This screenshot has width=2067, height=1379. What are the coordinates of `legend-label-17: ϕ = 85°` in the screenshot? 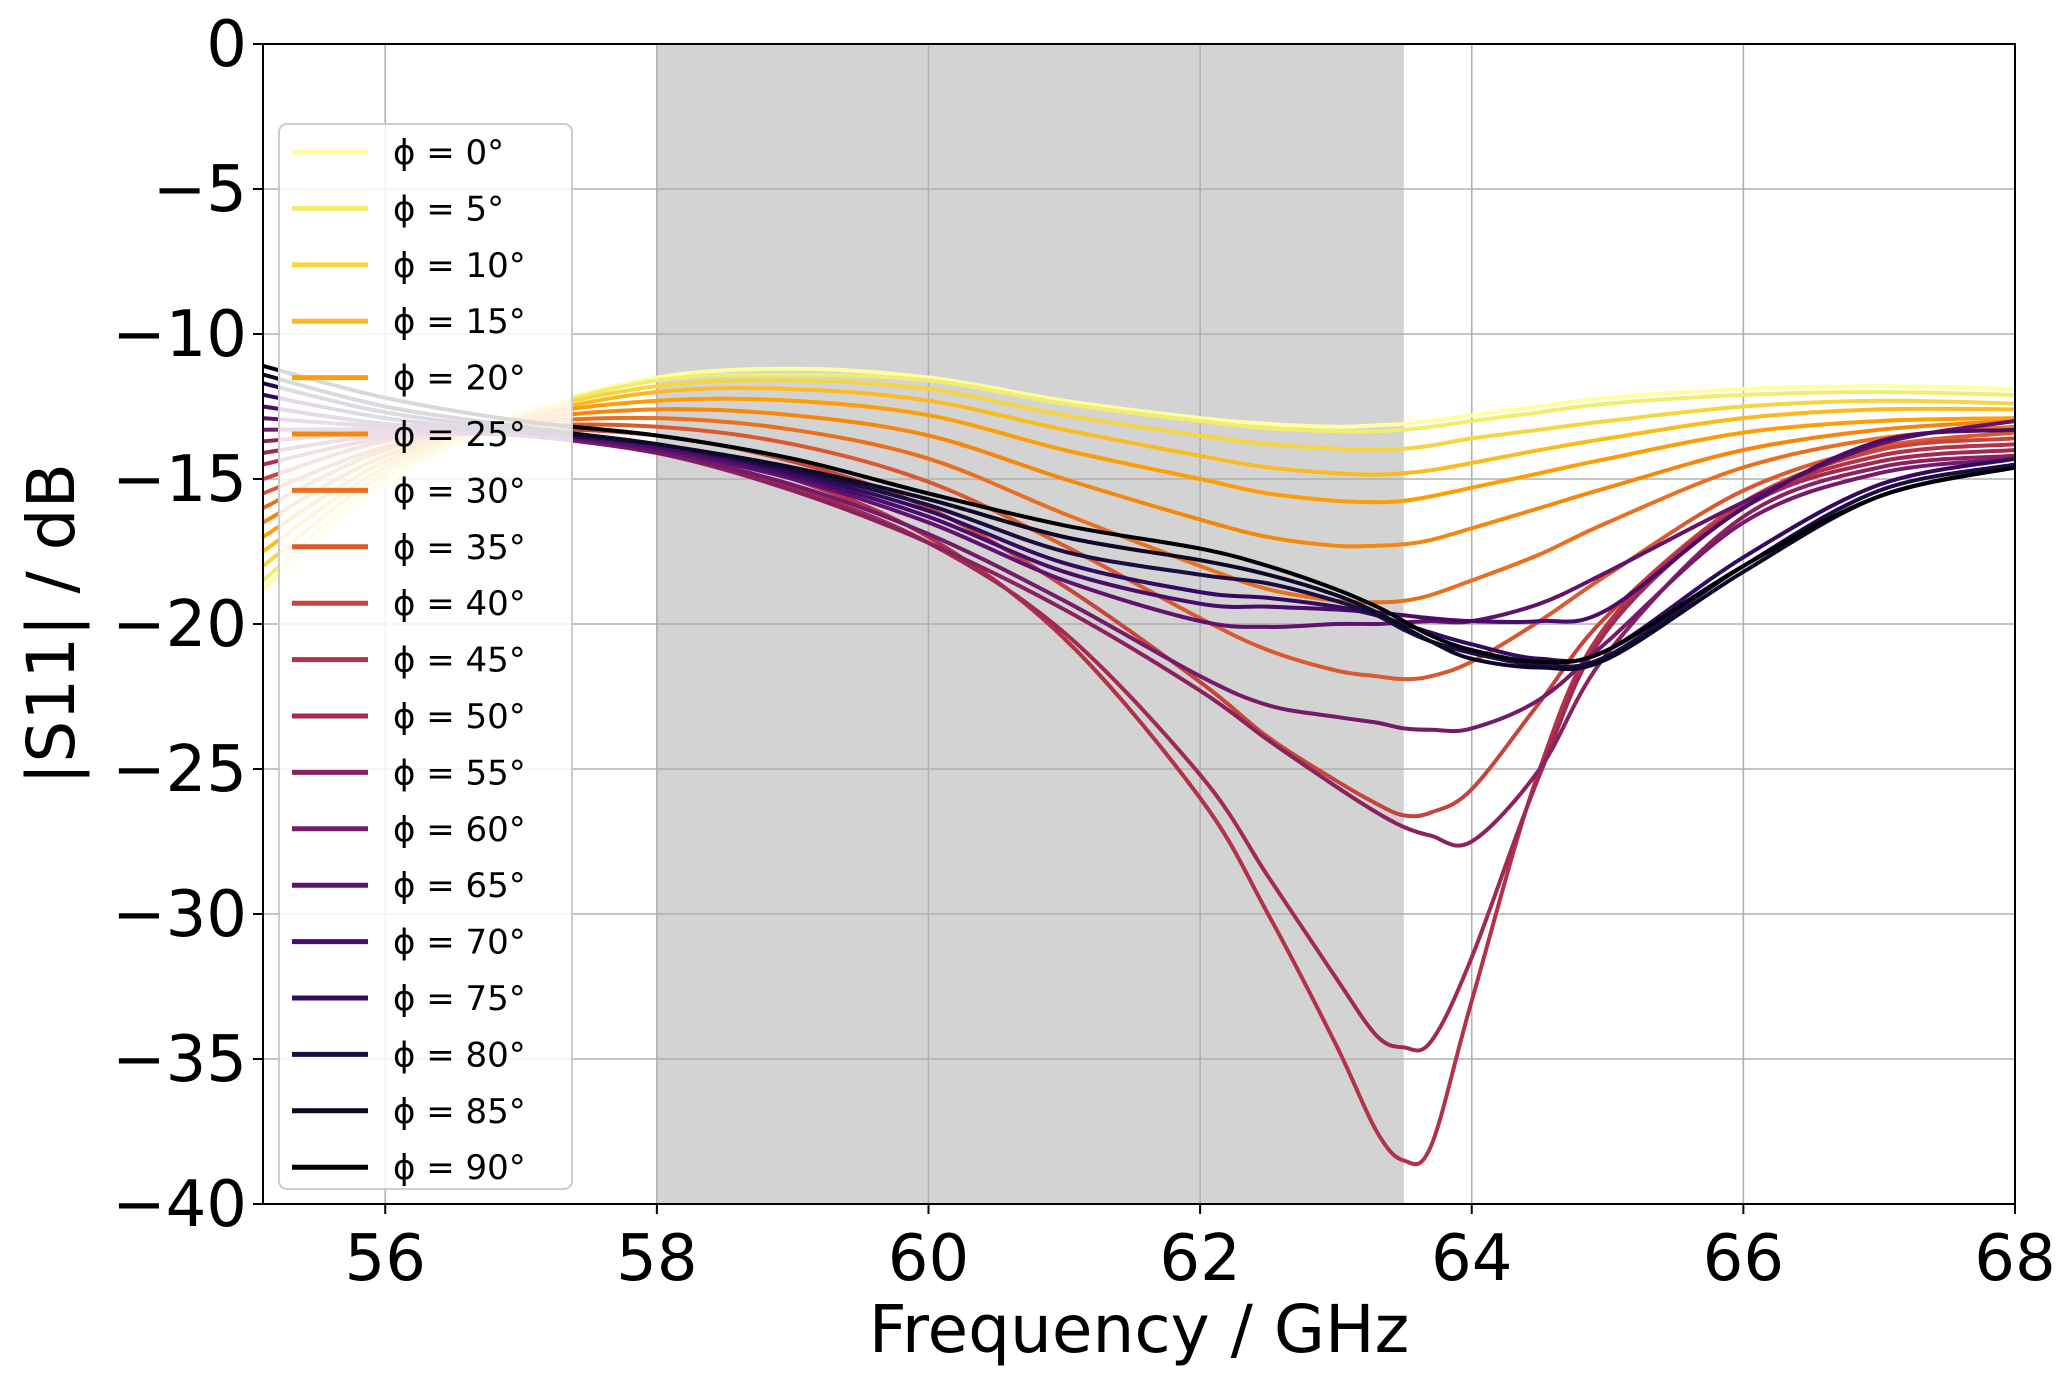 It's located at (459, 1112).